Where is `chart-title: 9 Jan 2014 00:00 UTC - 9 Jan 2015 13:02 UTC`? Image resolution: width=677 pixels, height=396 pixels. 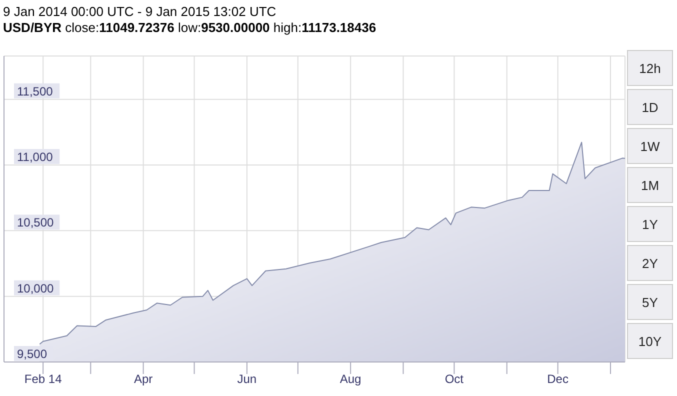
chart-title: 9 Jan 2014 00:00 UTC - 9 Jan 2015 13:02 UTC is located at coordinates (139, 11).